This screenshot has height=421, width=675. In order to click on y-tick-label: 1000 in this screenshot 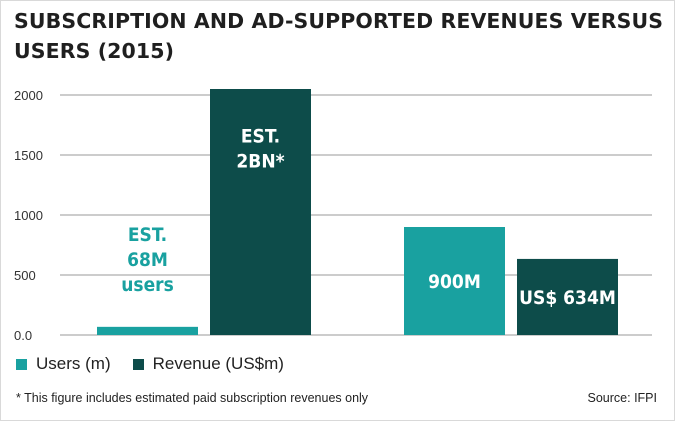, I will do `click(28, 215)`.